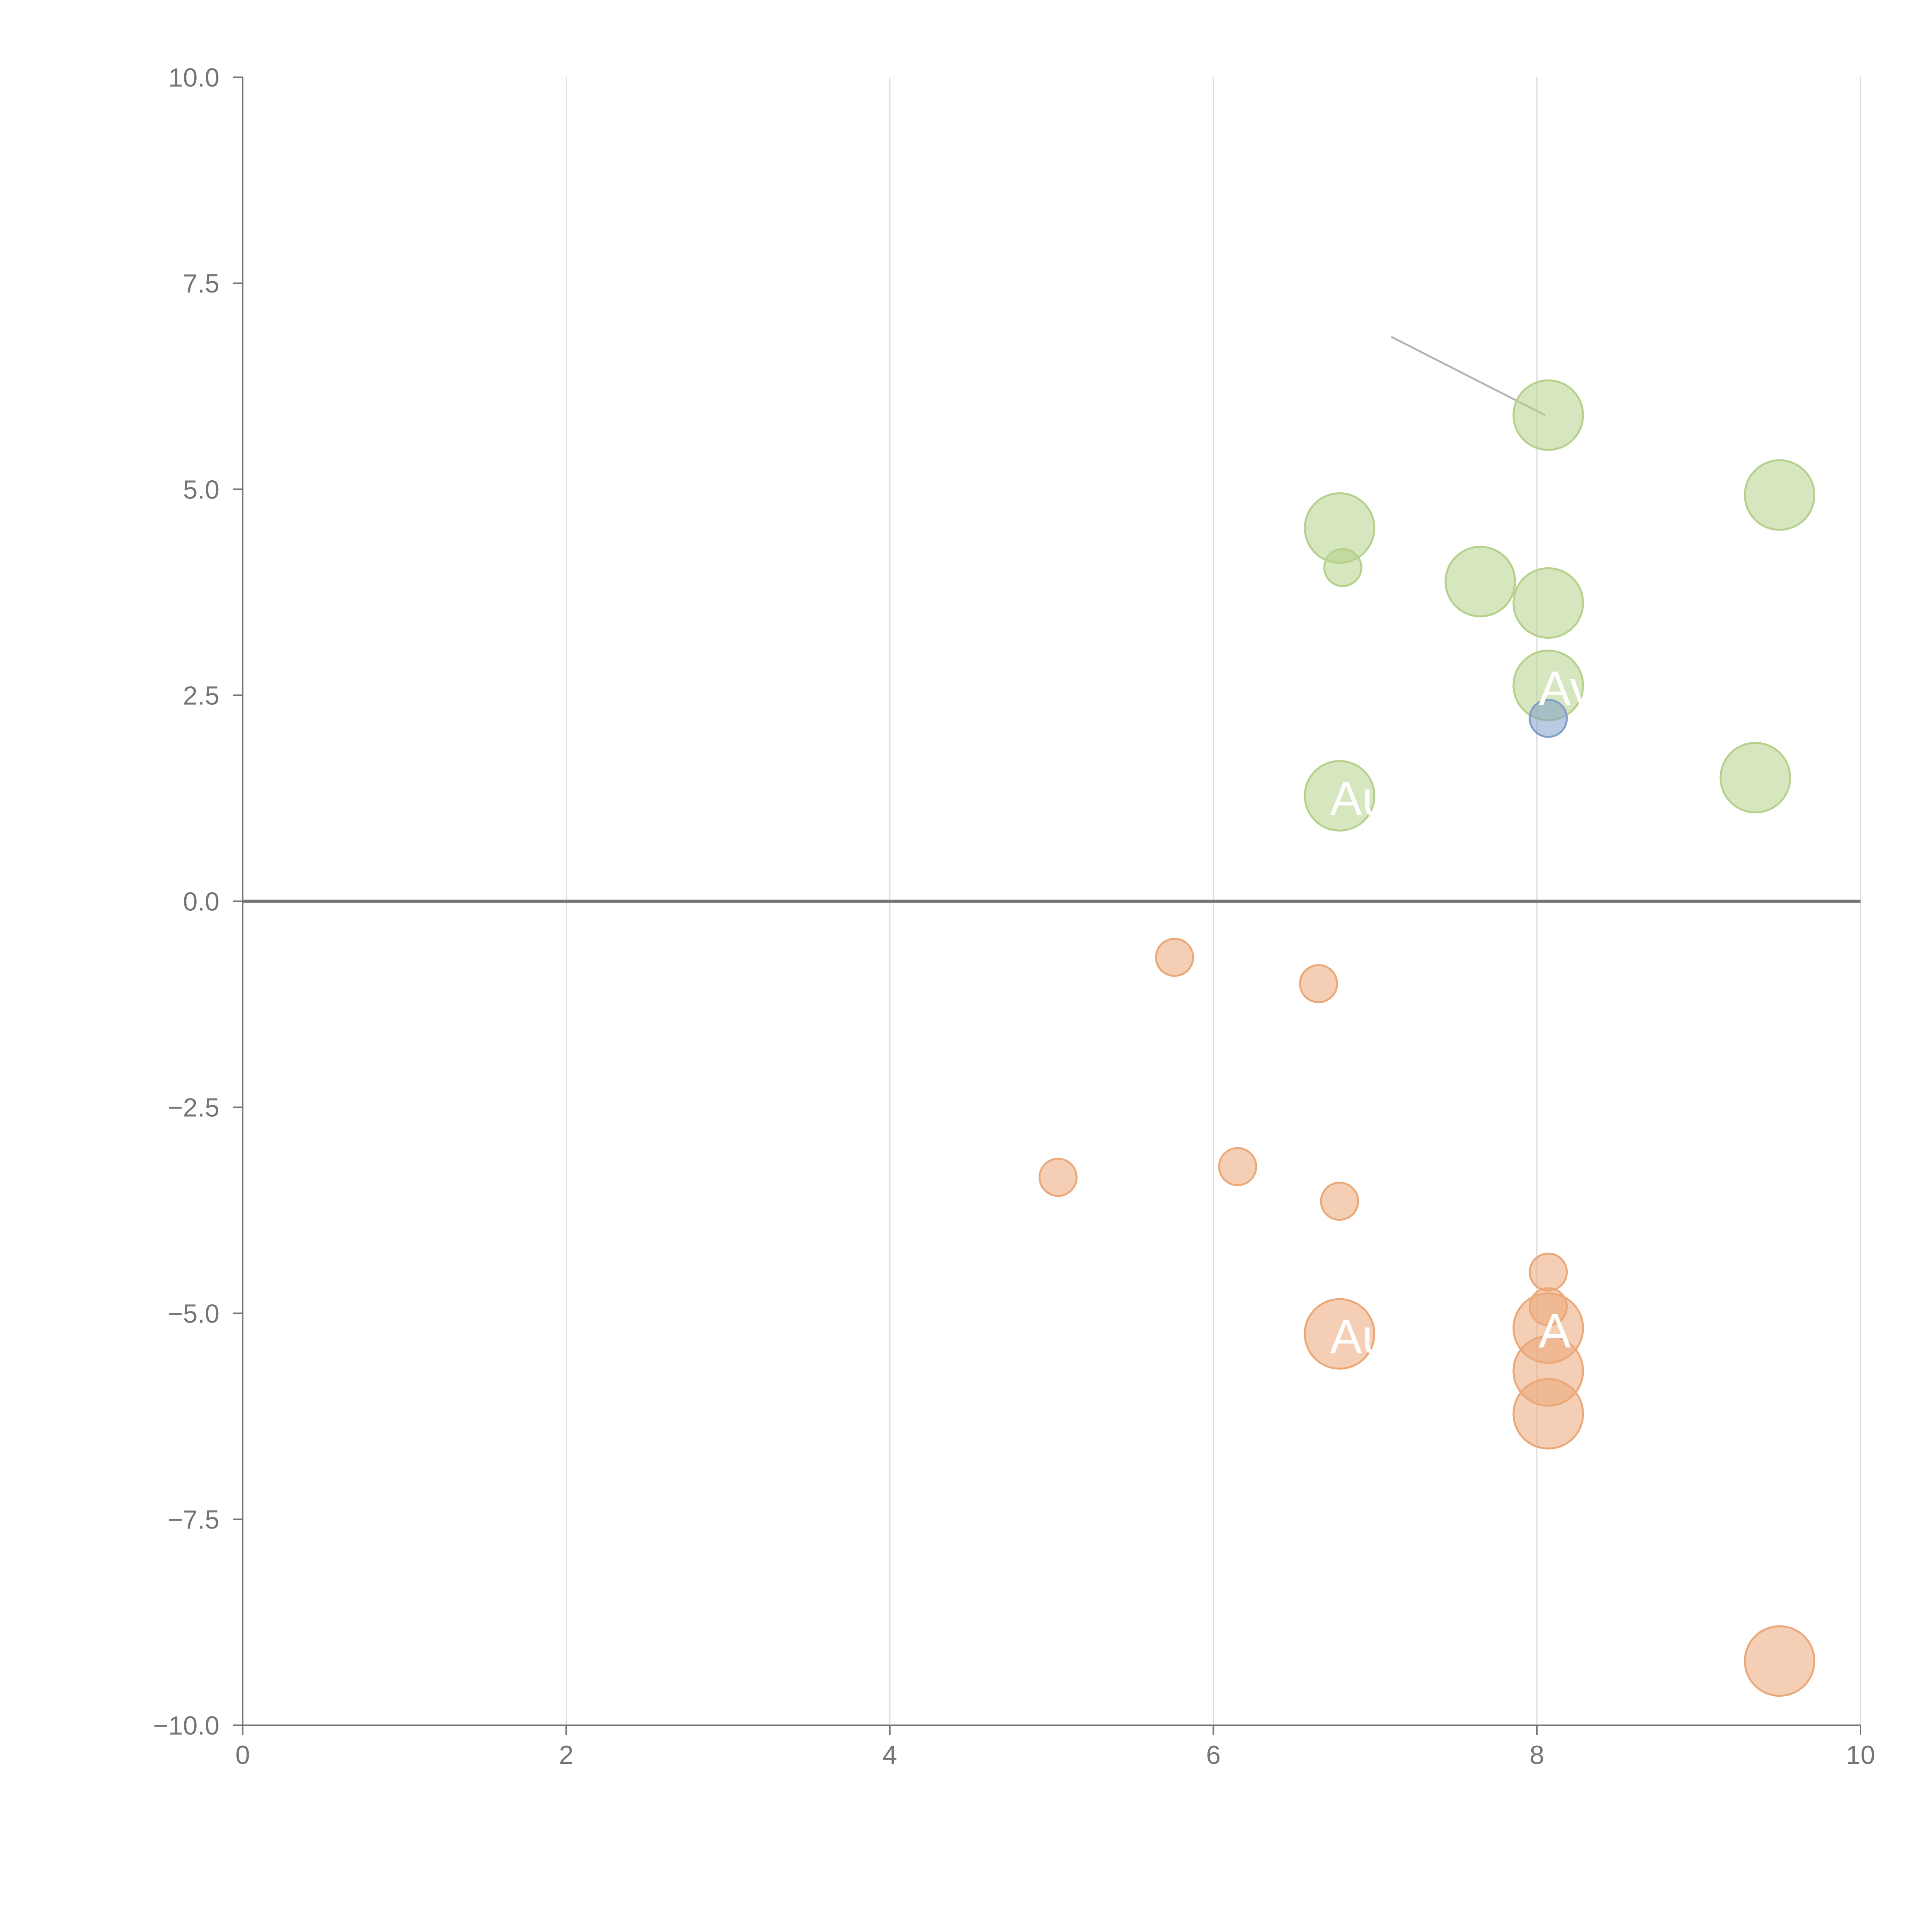 This screenshot has height=1932, width=1932. Describe the element at coordinates (193, 1107) in the screenshot. I see `y-tick-label: −2.5` at that location.